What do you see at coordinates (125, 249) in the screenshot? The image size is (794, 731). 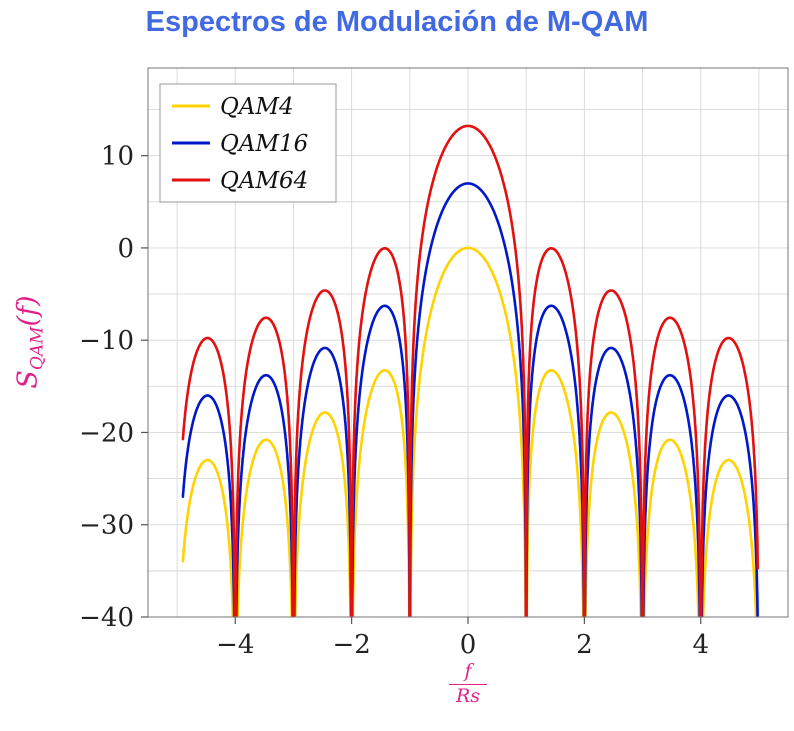 I see `y-tick-label: 0` at bounding box center [125, 249].